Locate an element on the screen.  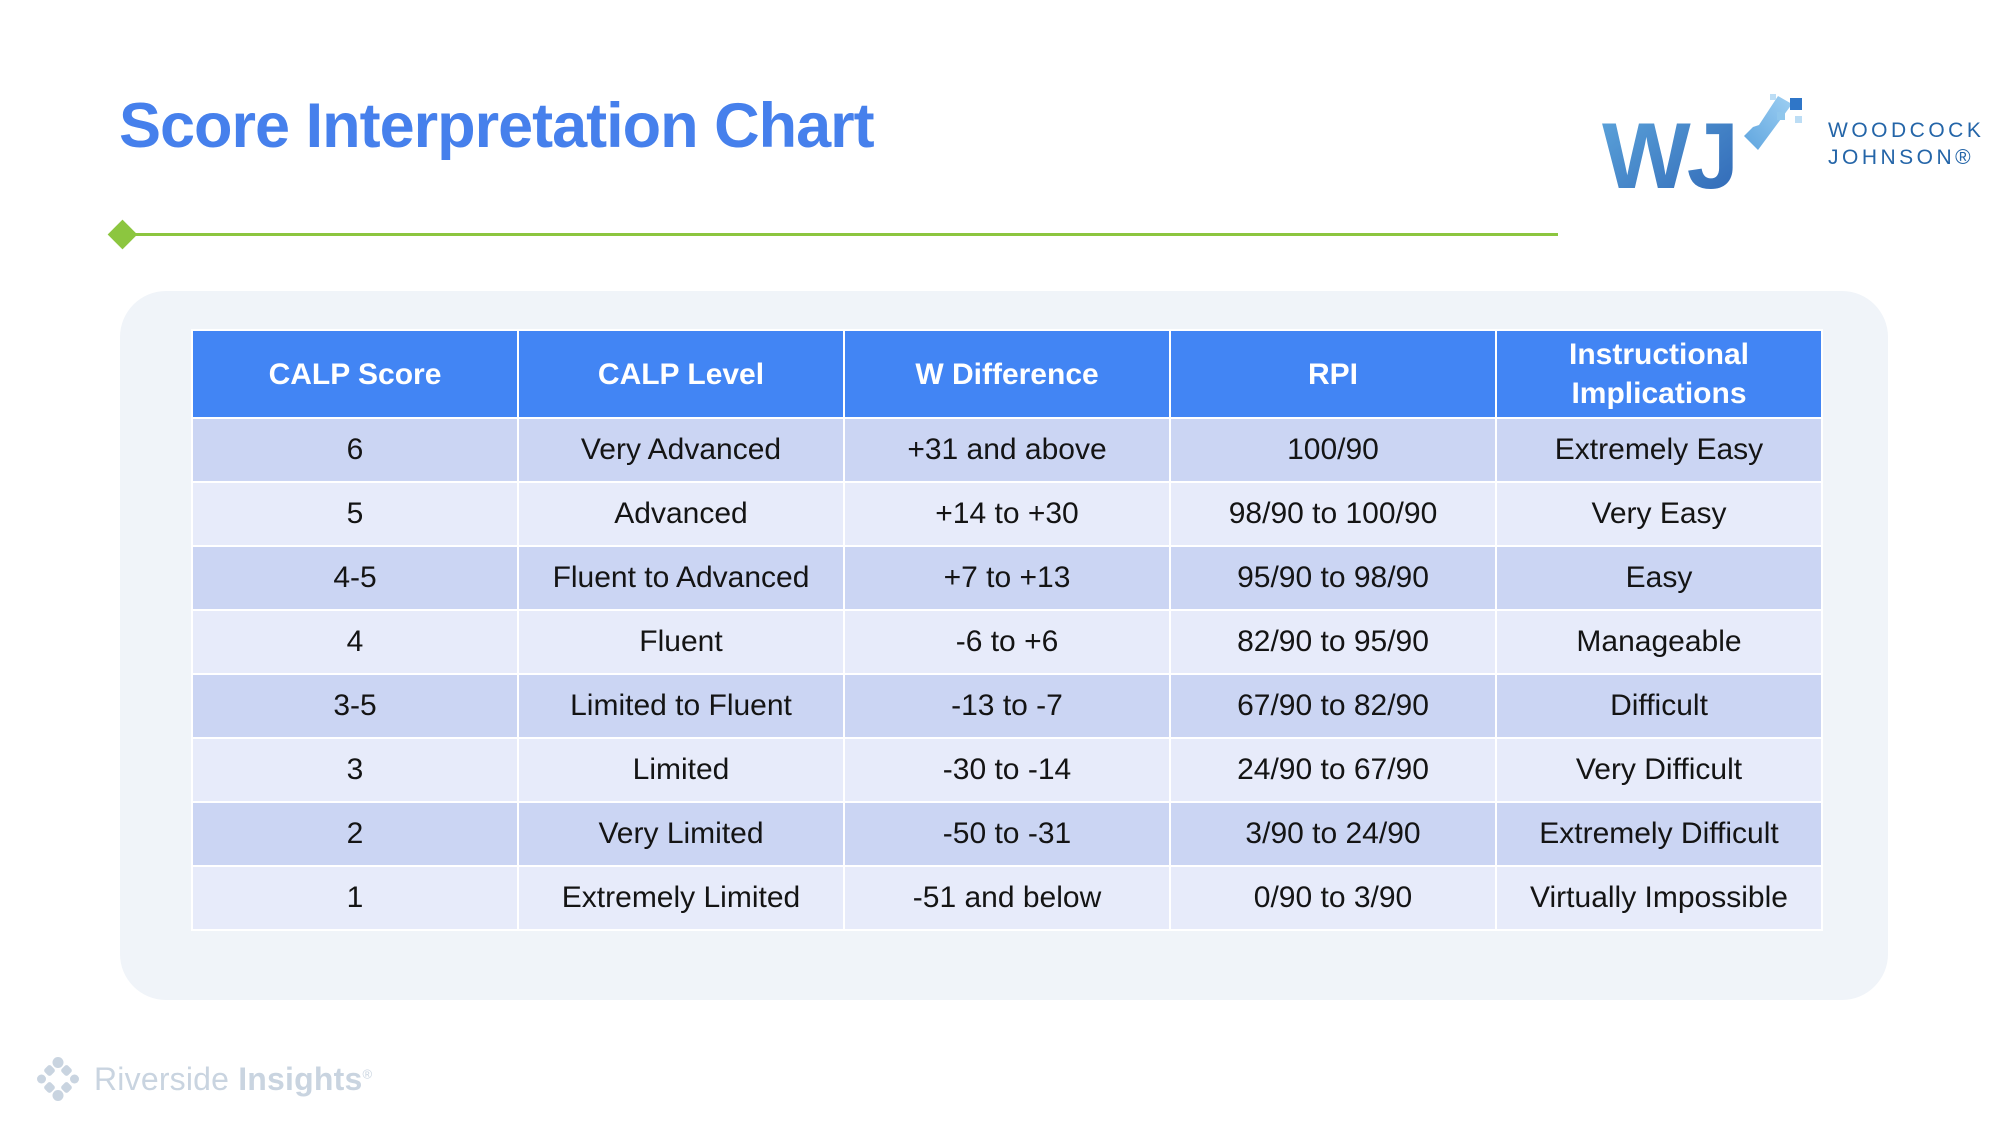
column-header: CALP Score is located at coordinates (355, 374).